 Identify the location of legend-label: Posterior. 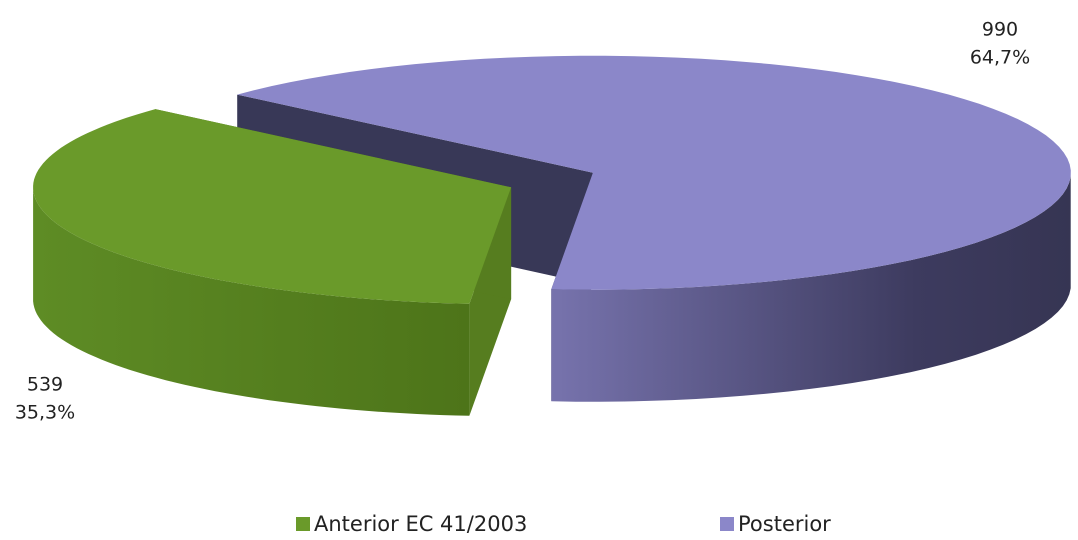
(784, 524).